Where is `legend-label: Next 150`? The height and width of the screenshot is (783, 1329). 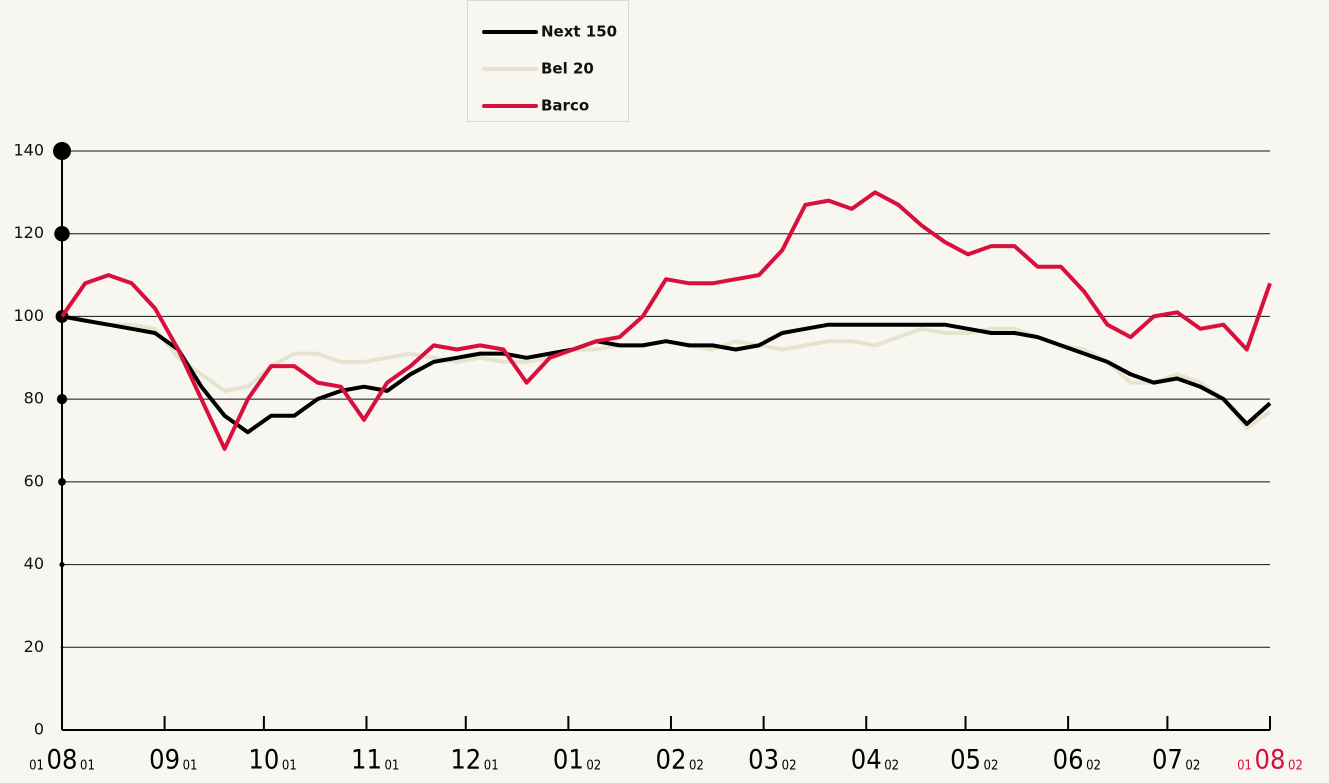 legend-label: Next 150 is located at coordinates (579, 32).